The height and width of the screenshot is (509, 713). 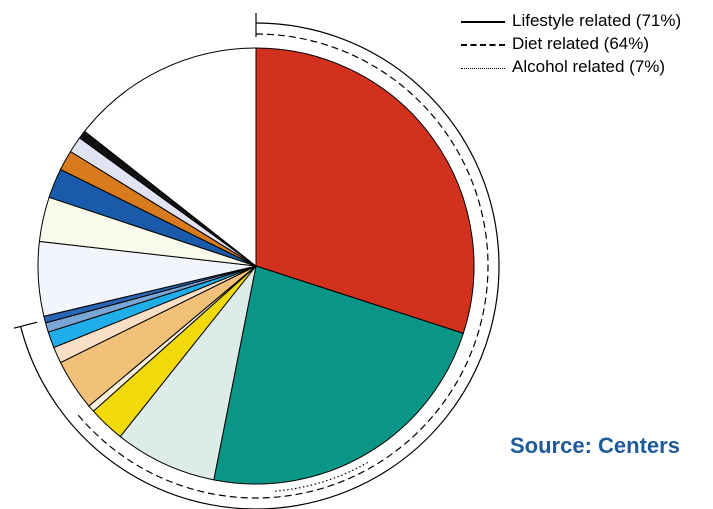 What do you see at coordinates (25, 325) in the screenshot?
I see `lifestyle-arc-end-tick` at bounding box center [25, 325].